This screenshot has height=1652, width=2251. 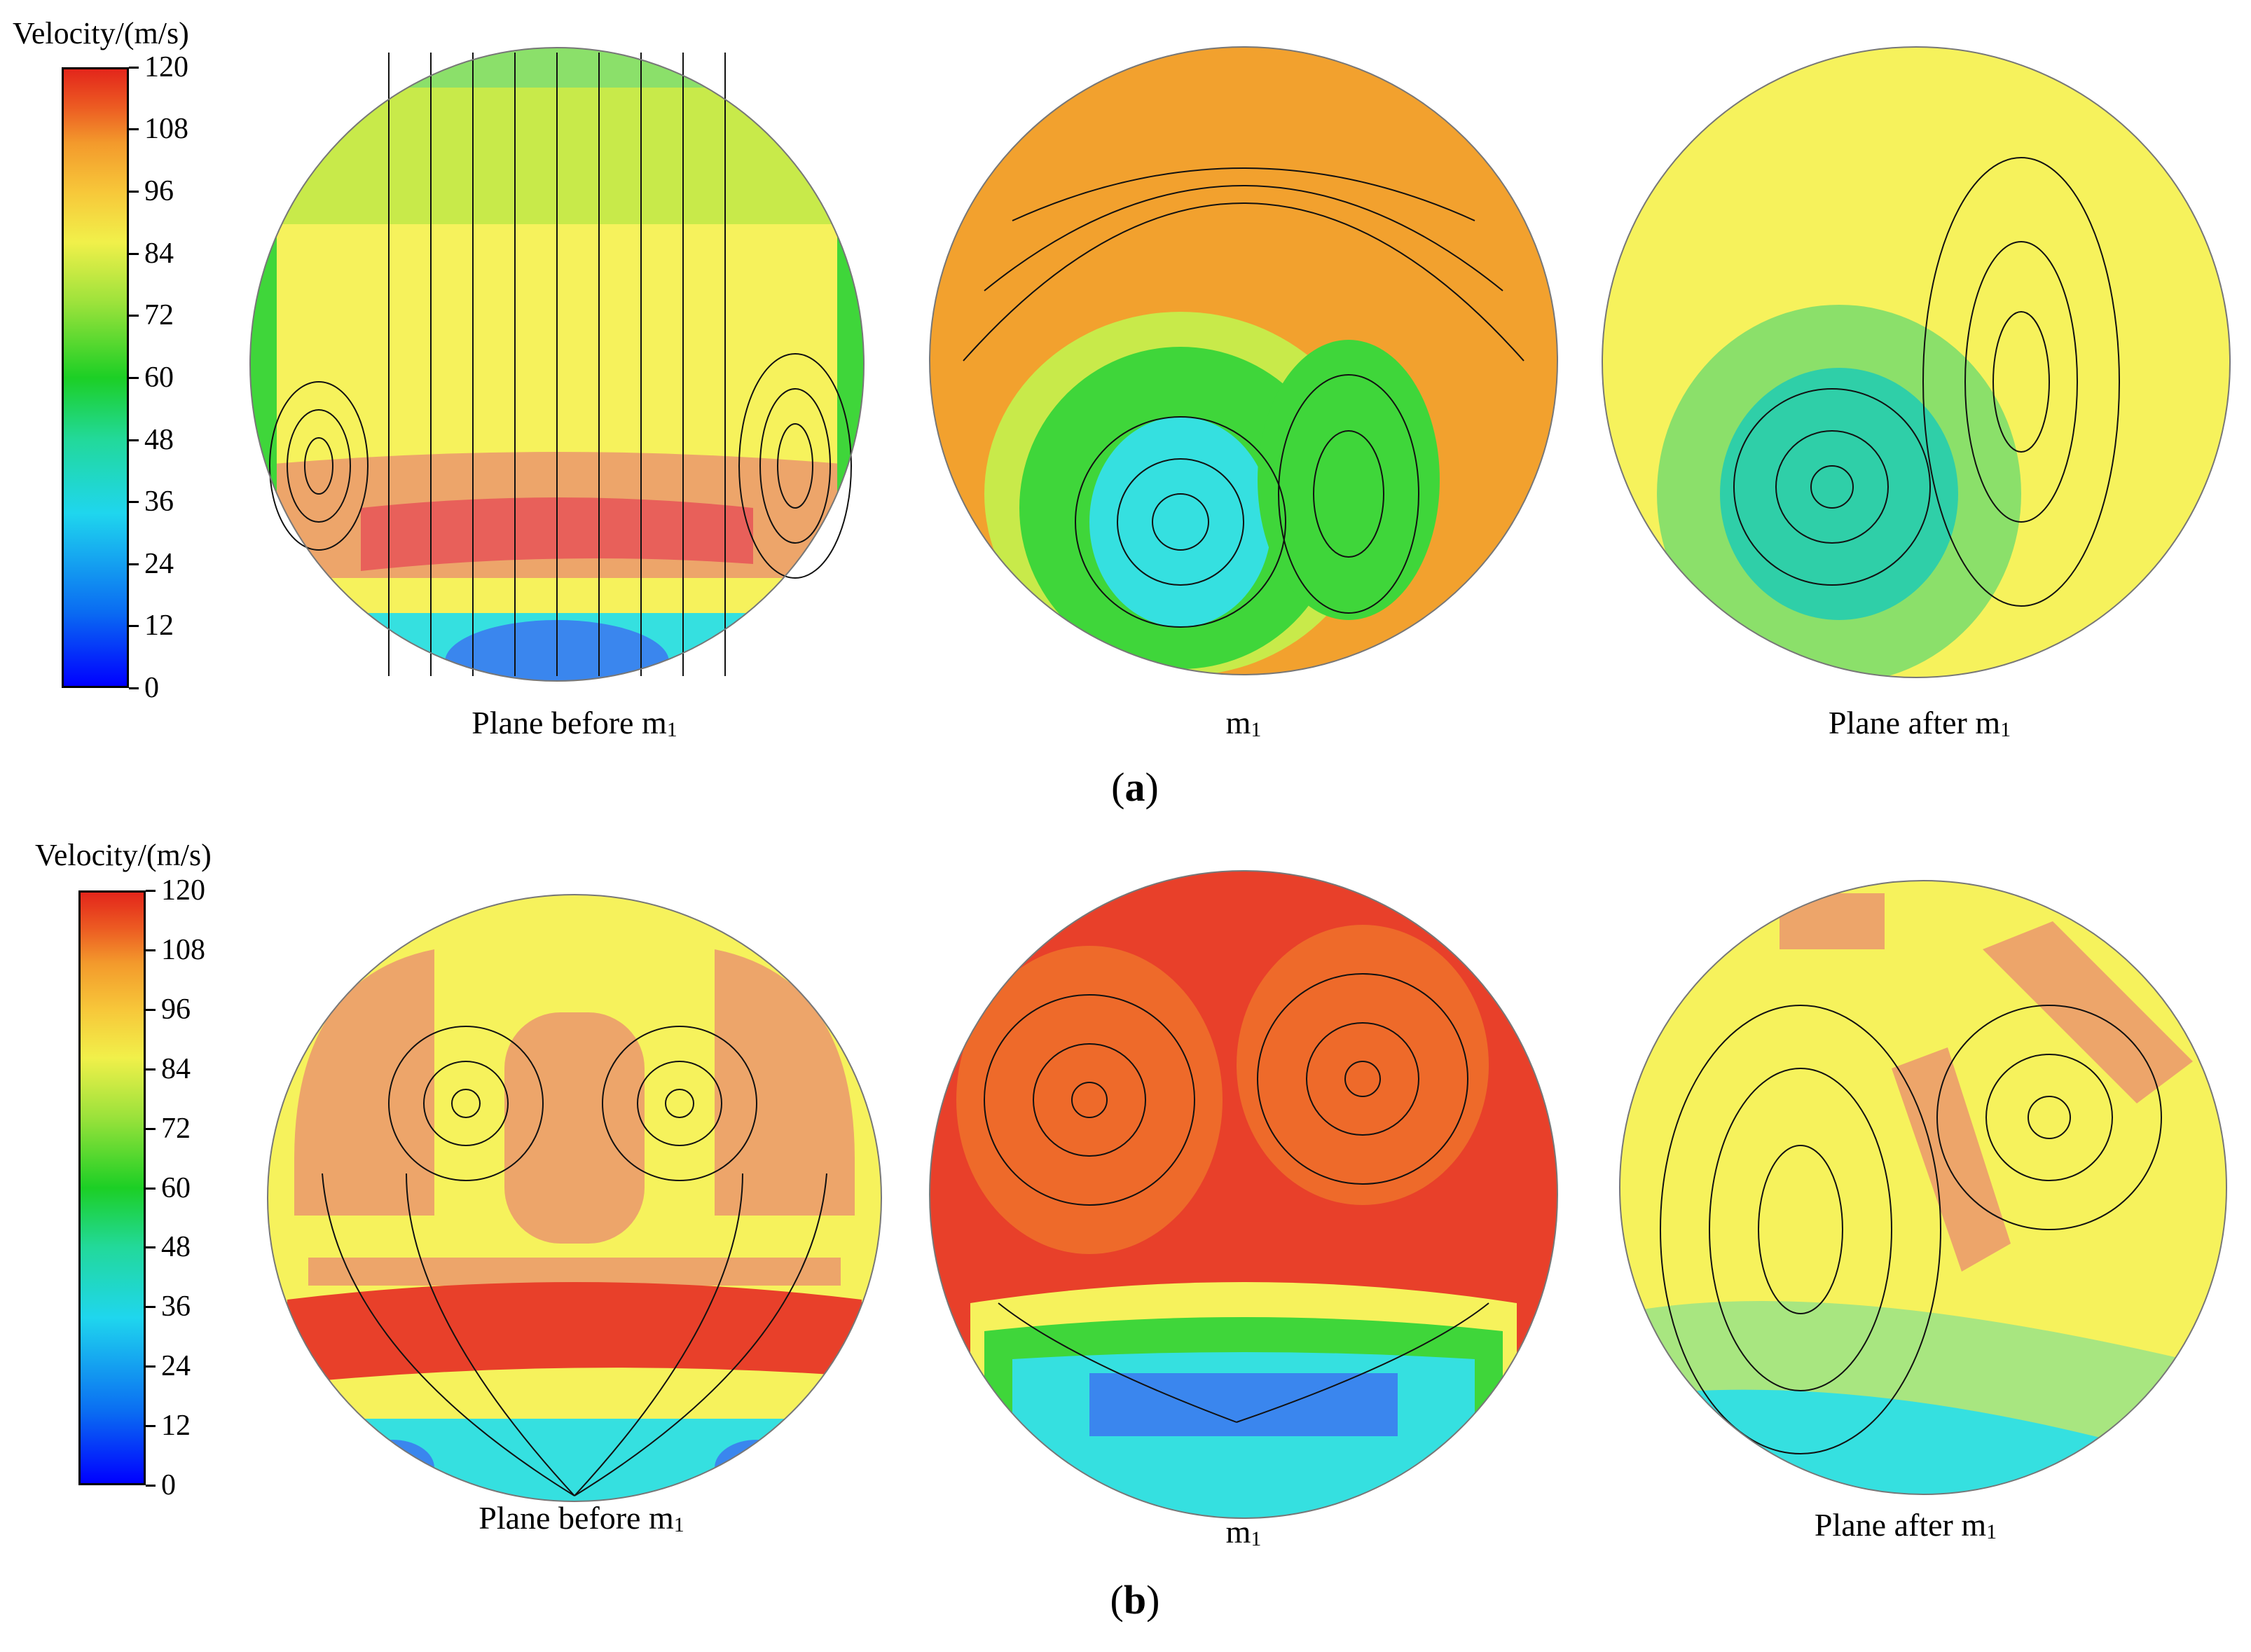 I want to click on velocity-plot-a-m1, so click(x=1243, y=360).